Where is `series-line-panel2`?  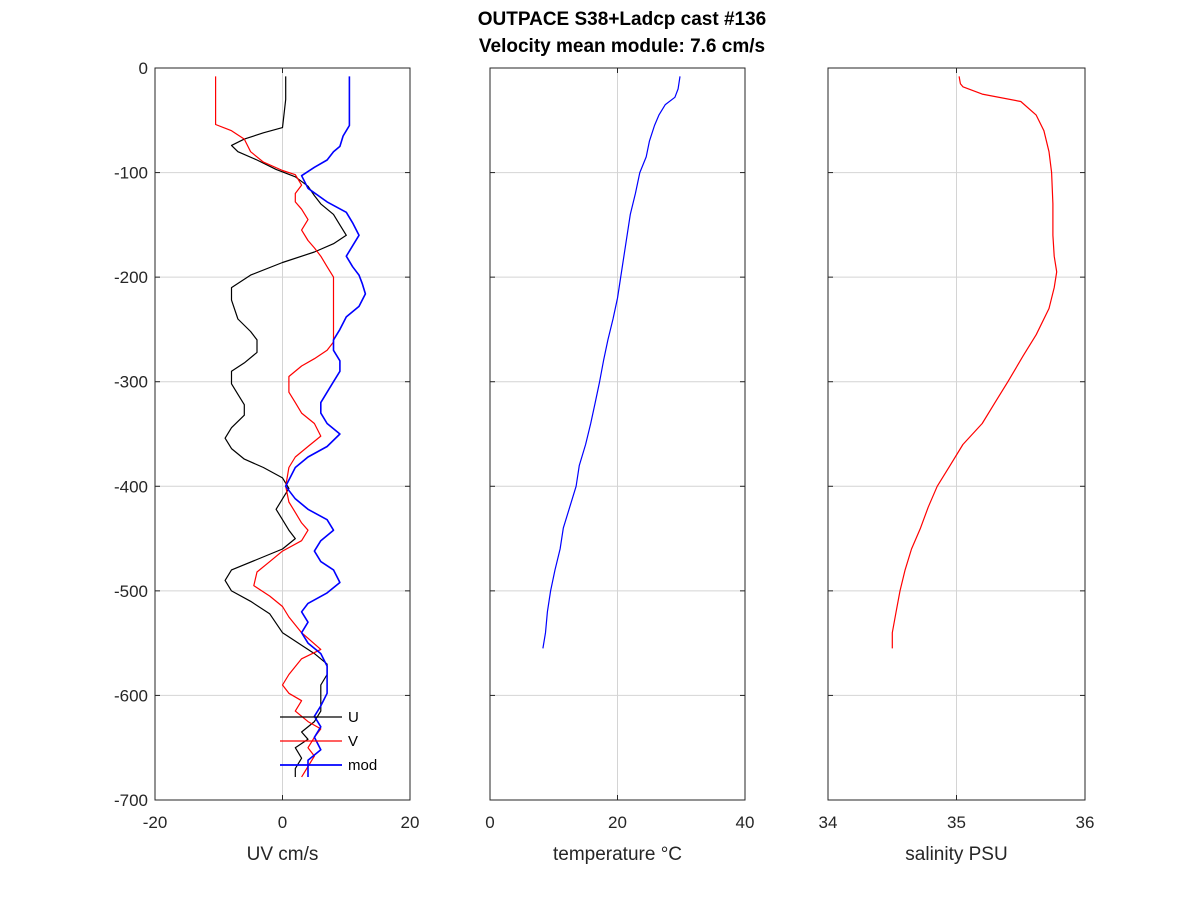
series-line-panel2 is located at coordinates (611, 362).